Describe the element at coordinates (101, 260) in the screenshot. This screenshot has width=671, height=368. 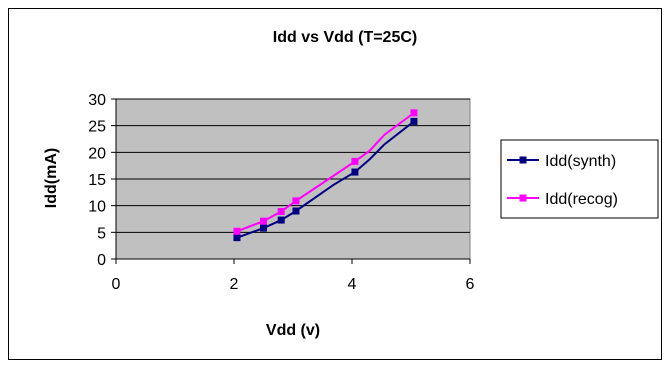
I see `y-tick-label: 0` at that location.